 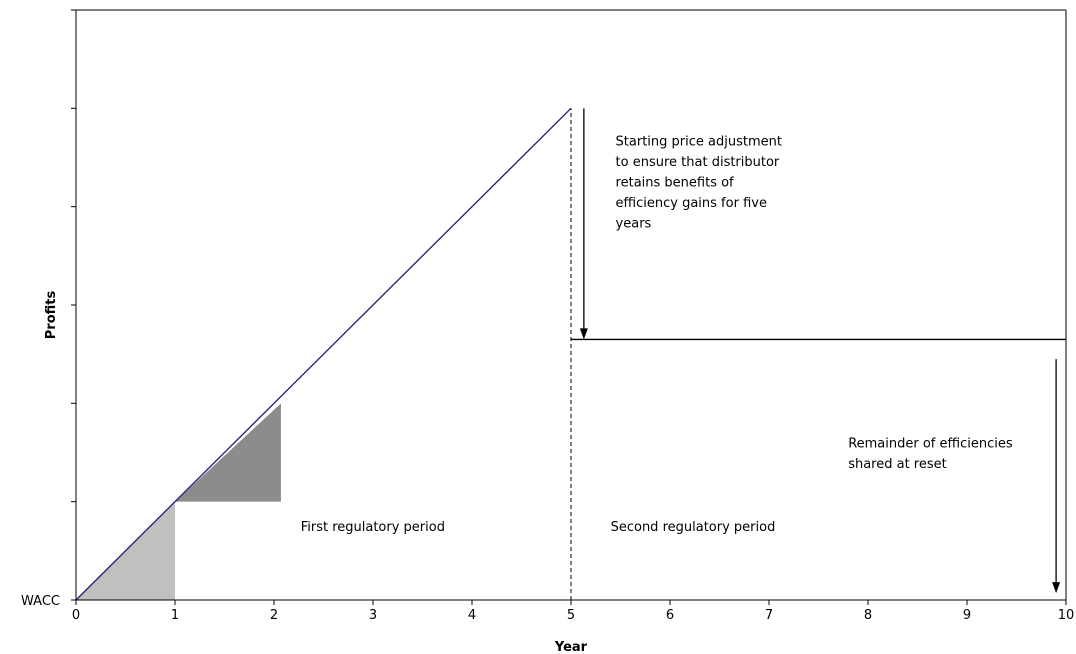 I want to click on y-baseline-label: WACC, so click(x=40, y=601).